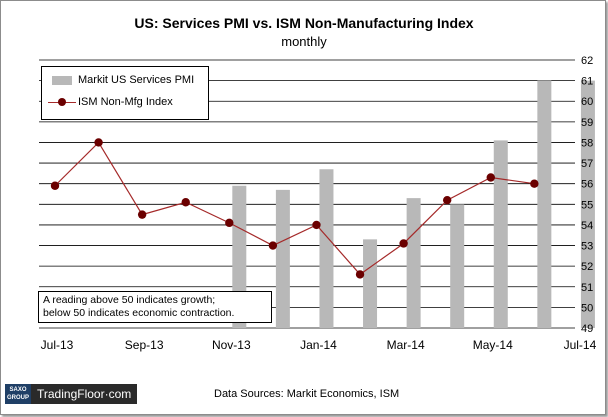  What do you see at coordinates (587, 185) in the screenshot?
I see `y-tick-label: 56` at bounding box center [587, 185].